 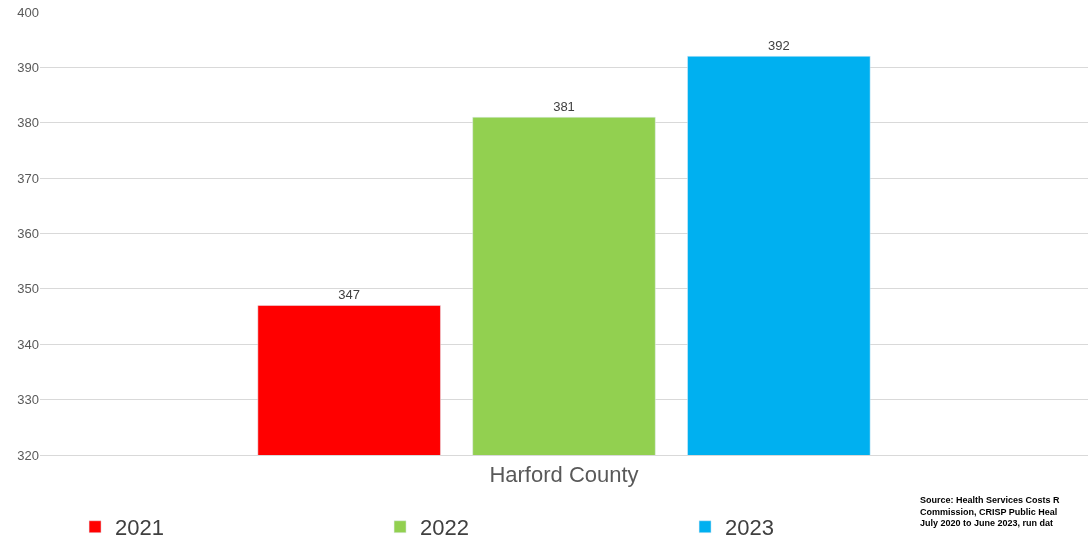 I want to click on y-tick-label: 400, so click(x=28, y=12).